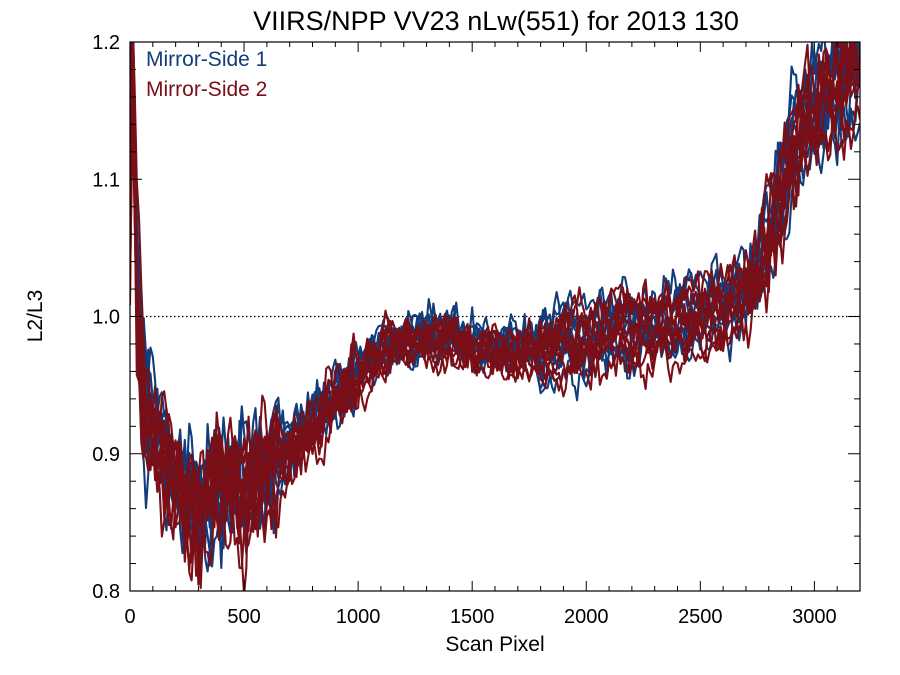  What do you see at coordinates (496, 21) in the screenshot?
I see `chart-title: VIIRS/NPP VV23 nLw(551) for 2013 130` at bounding box center [496, 21].